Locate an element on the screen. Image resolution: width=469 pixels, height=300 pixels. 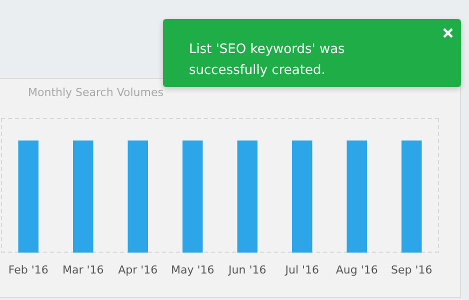
x-tick-label: Jun '16 is located at coordinates (247, 269).